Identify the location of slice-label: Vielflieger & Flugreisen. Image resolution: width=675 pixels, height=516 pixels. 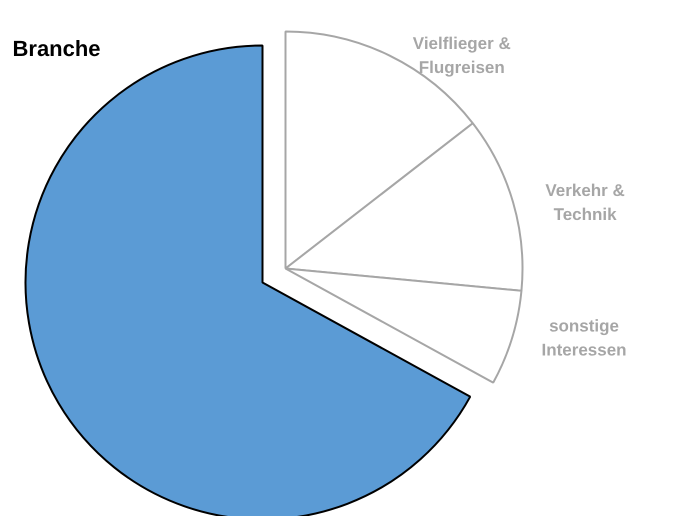
(461, 56).